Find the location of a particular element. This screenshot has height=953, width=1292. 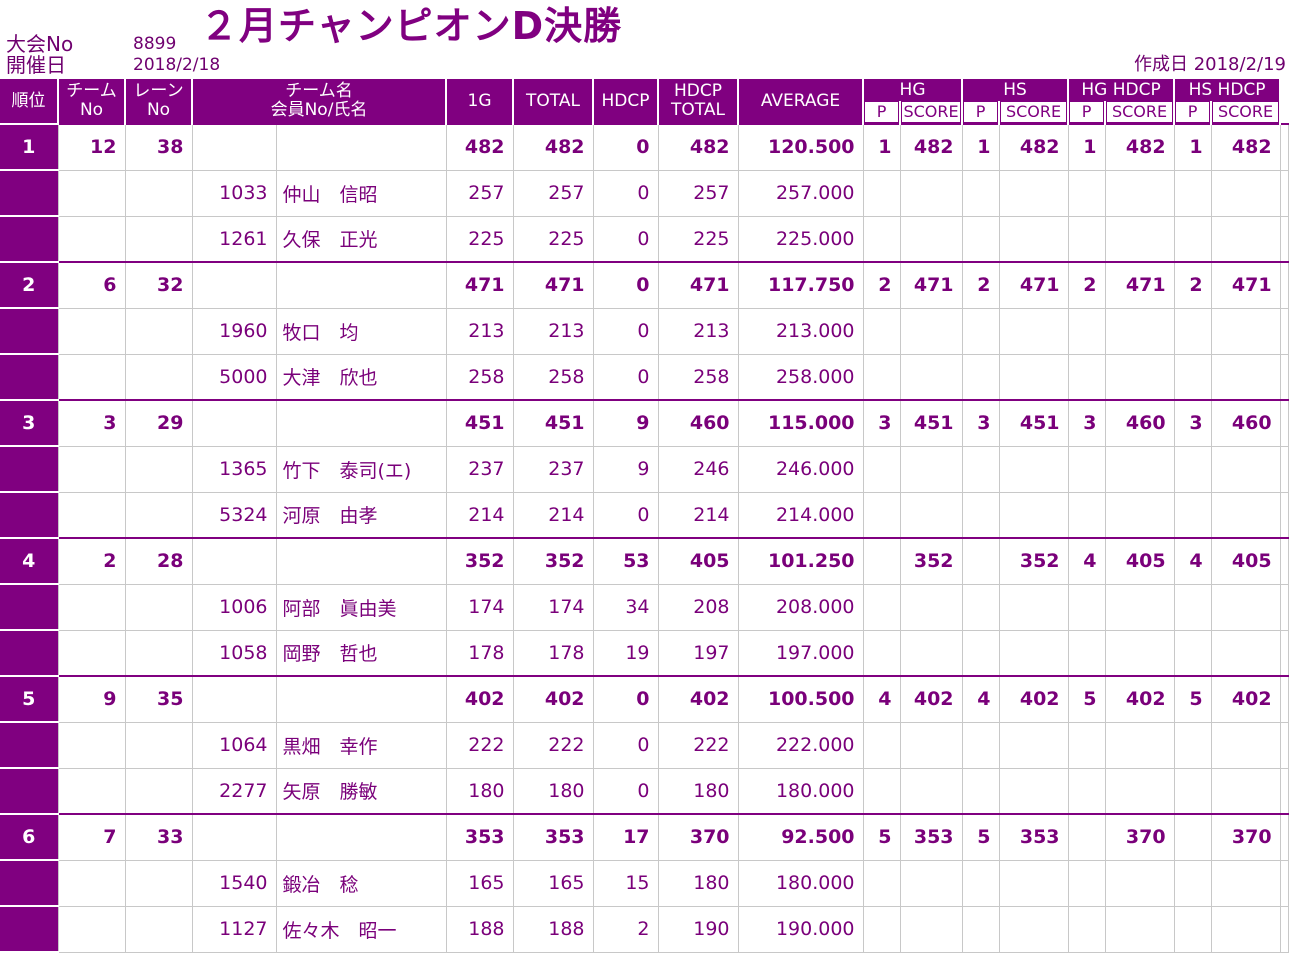

g1-cell: 178 is located at coordinates (479, 653).